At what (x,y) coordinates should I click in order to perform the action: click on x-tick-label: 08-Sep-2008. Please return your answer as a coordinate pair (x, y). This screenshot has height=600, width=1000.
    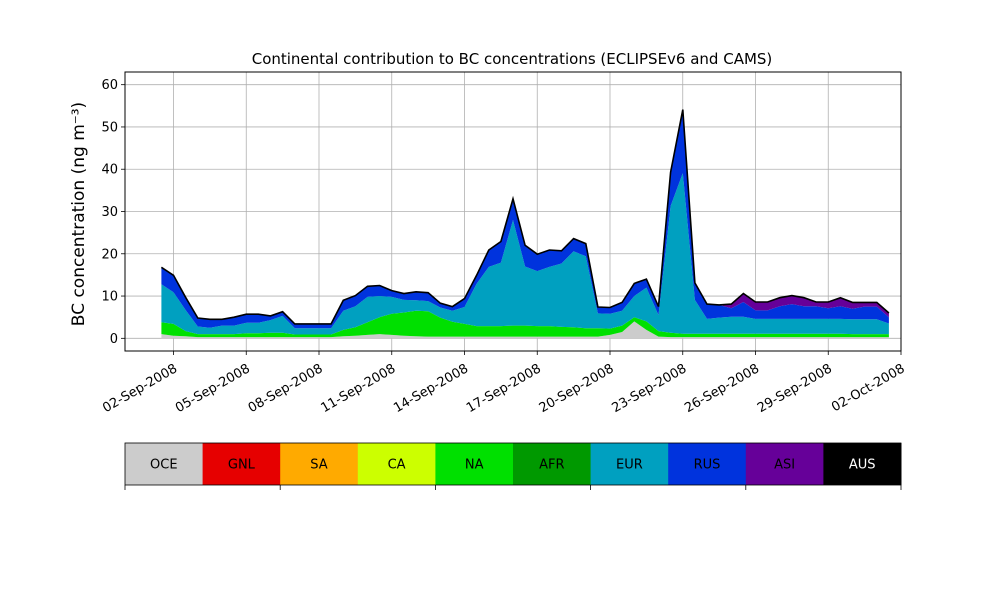
    Looking at the image, I should click on (286, 388).